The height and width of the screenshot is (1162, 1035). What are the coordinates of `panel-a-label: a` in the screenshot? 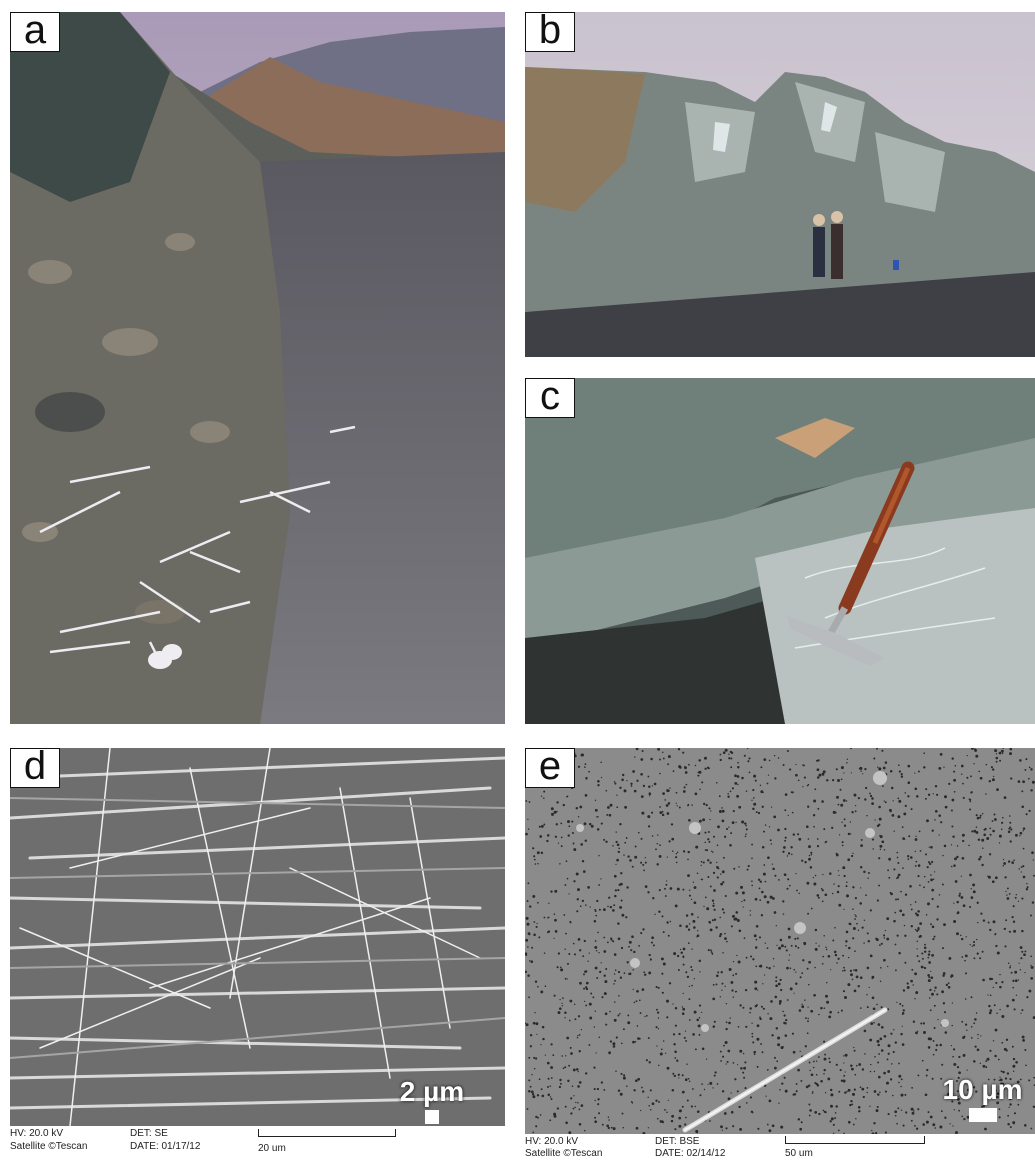 It's located at (35, 32).